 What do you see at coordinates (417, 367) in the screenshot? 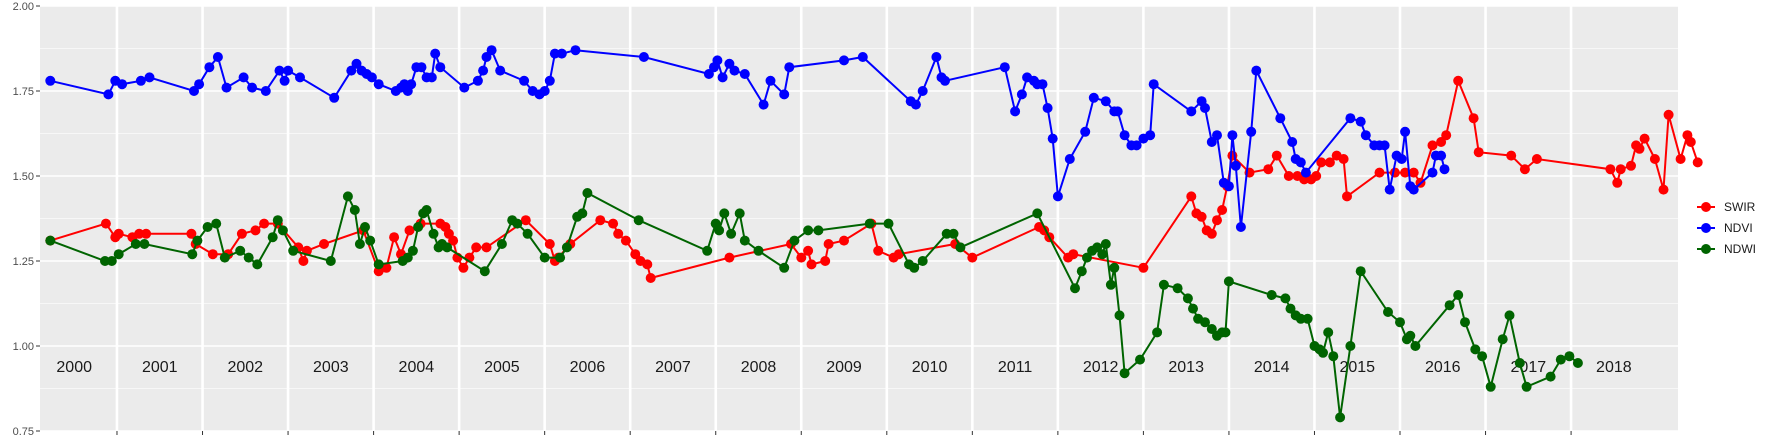
I see `year-label: 2004` at bounding box center [417, 367].